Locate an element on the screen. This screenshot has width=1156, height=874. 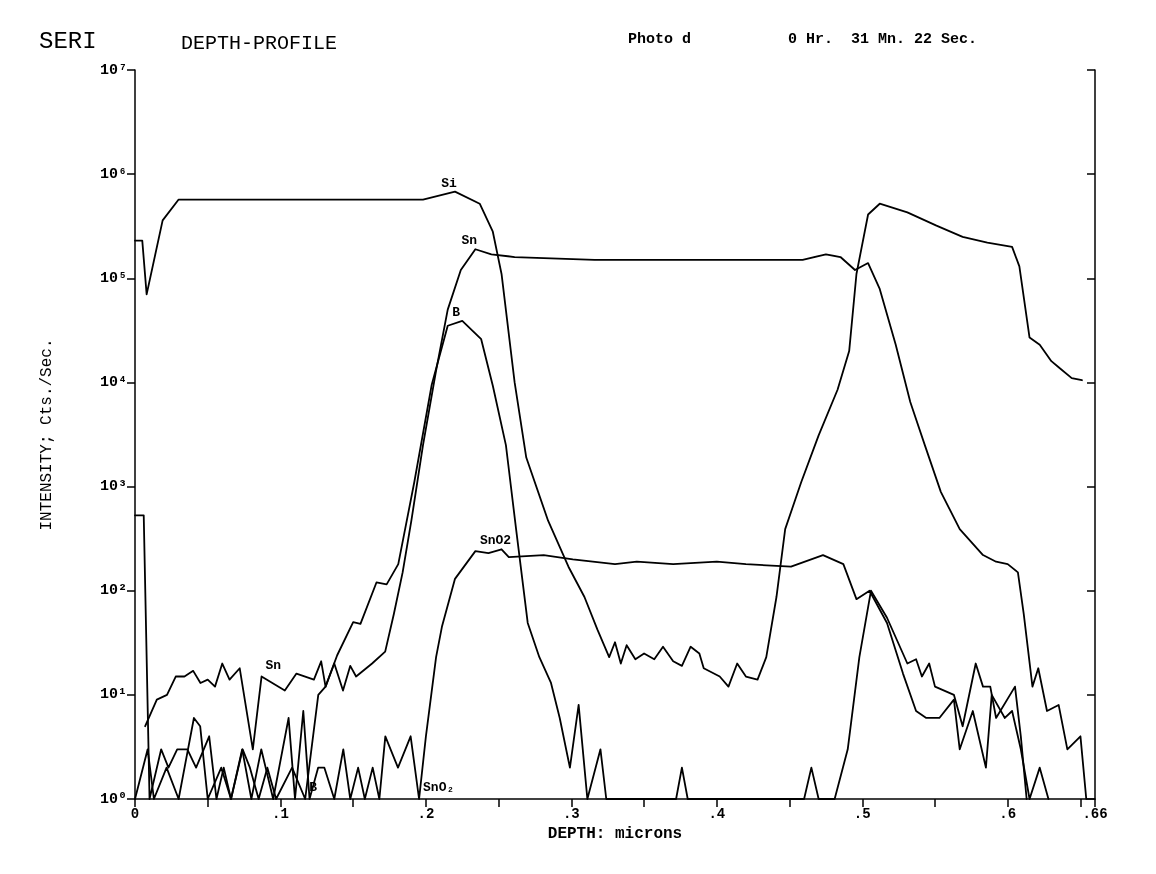
x-tick-label: .5 is located at coordinates (862, 814).